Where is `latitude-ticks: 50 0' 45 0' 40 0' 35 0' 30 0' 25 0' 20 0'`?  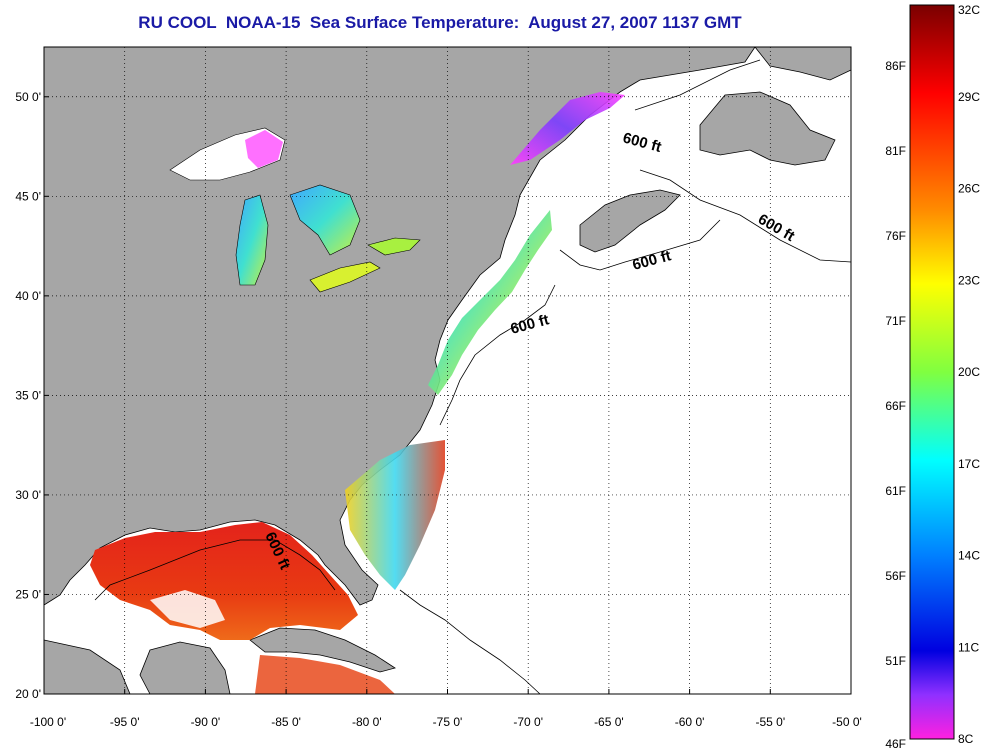 latitude-ticks: 50 0' 45 0' 40 0' 35 0' 30 0' 25 0' 20 0' is located at coordinates (32, 395).